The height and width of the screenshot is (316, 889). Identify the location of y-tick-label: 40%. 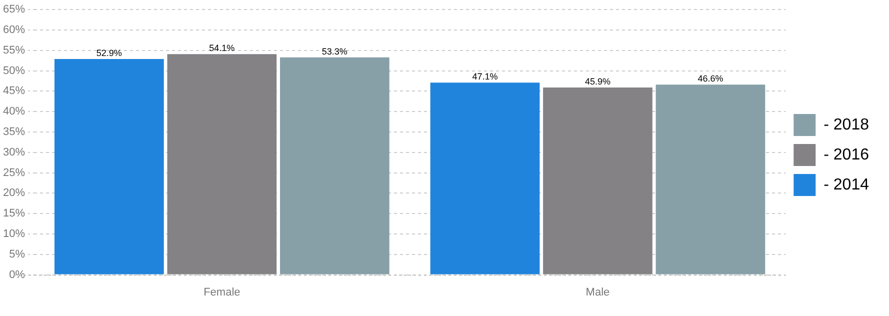
(14, 112).